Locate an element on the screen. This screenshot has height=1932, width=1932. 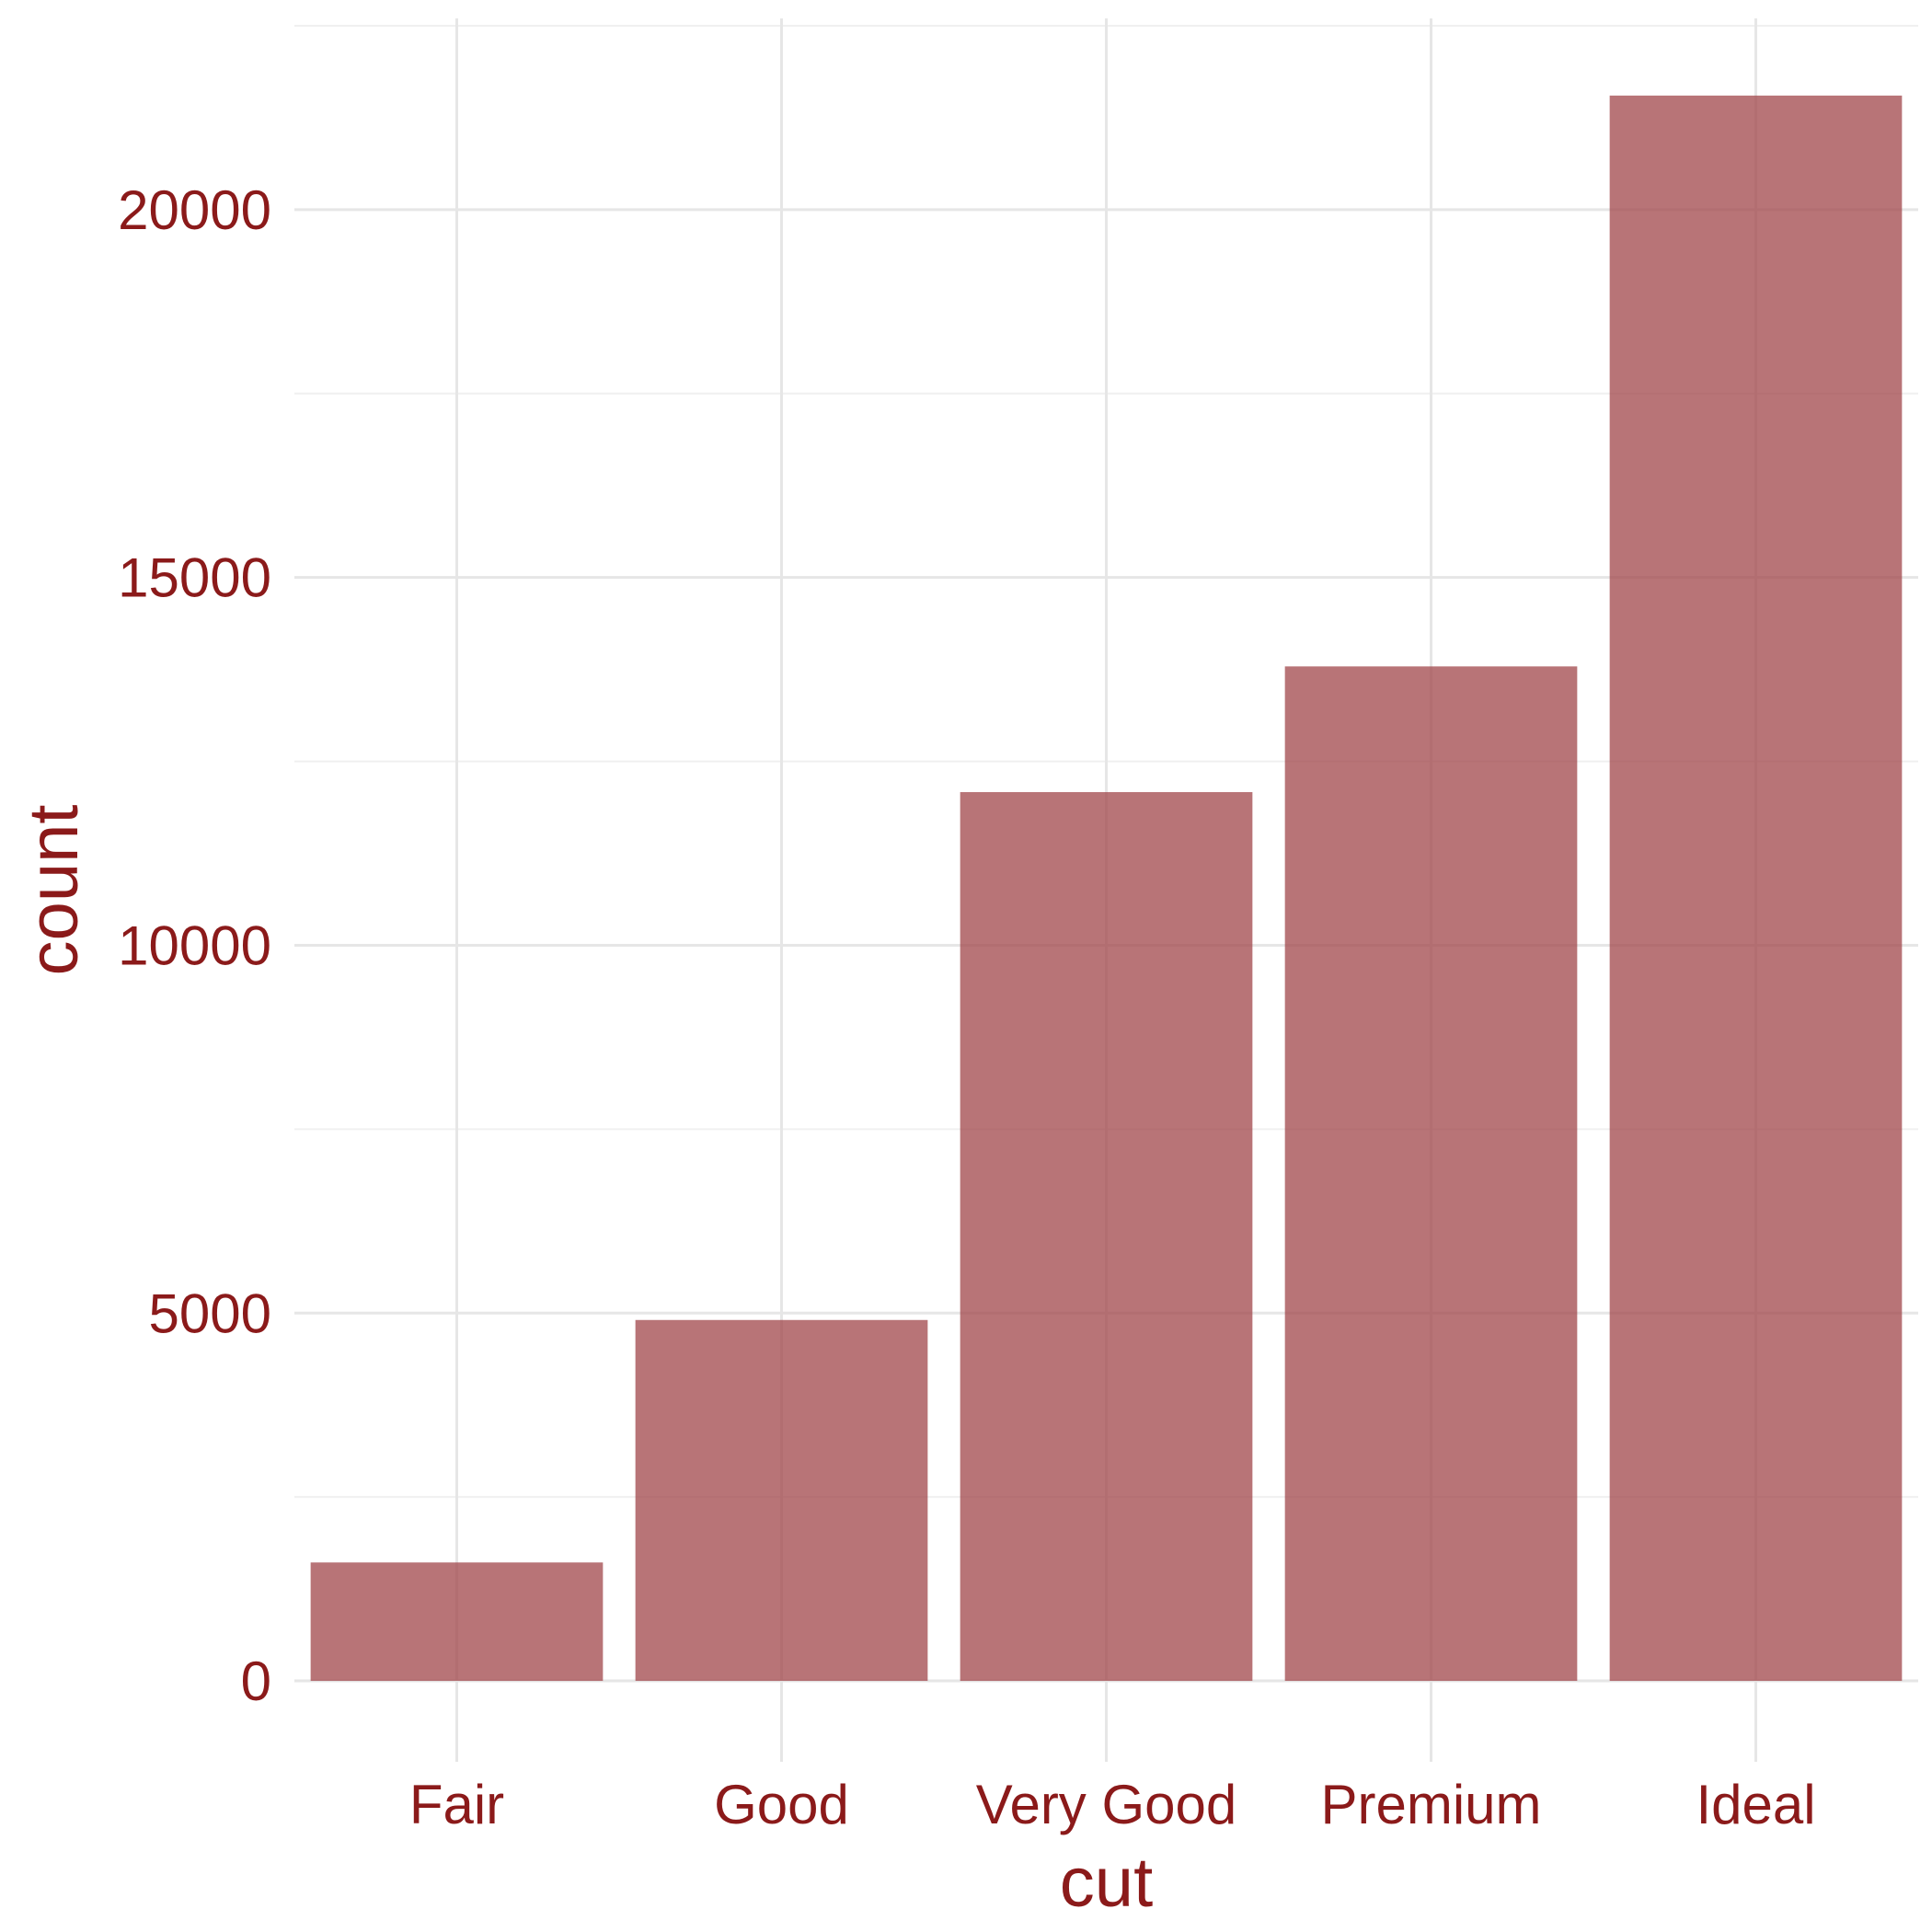
y-tick-label: 5000 is located at coordinates (210, 1313).